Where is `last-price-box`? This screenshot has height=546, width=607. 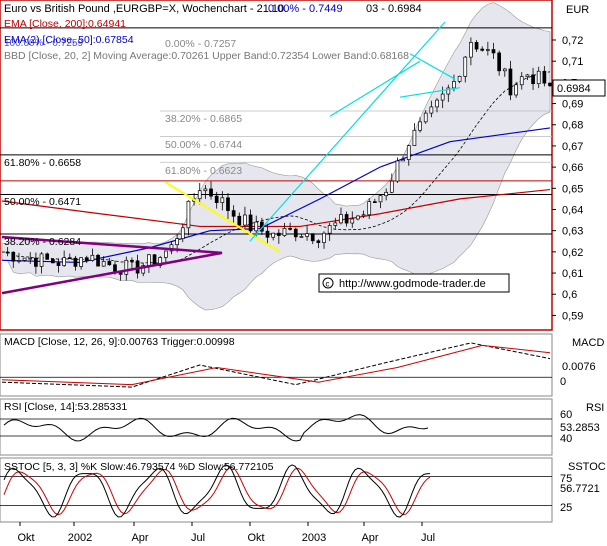 last-price-box is located at coordinates (579, 88).